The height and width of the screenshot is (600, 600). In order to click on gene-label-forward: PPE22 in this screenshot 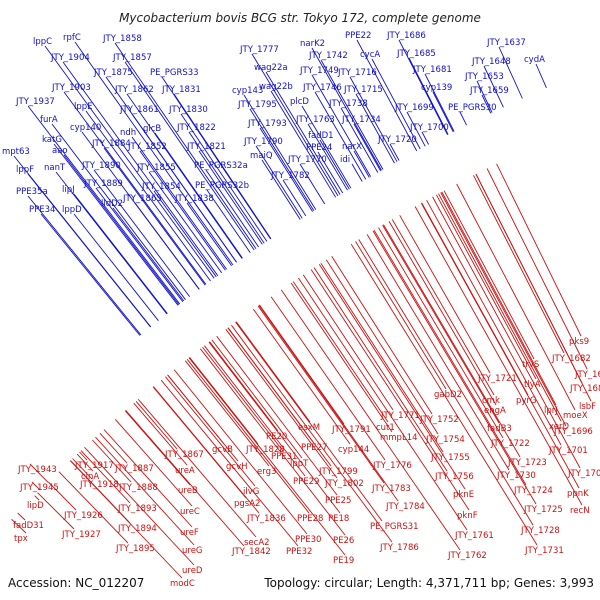, I will do `click(358, 36)`.